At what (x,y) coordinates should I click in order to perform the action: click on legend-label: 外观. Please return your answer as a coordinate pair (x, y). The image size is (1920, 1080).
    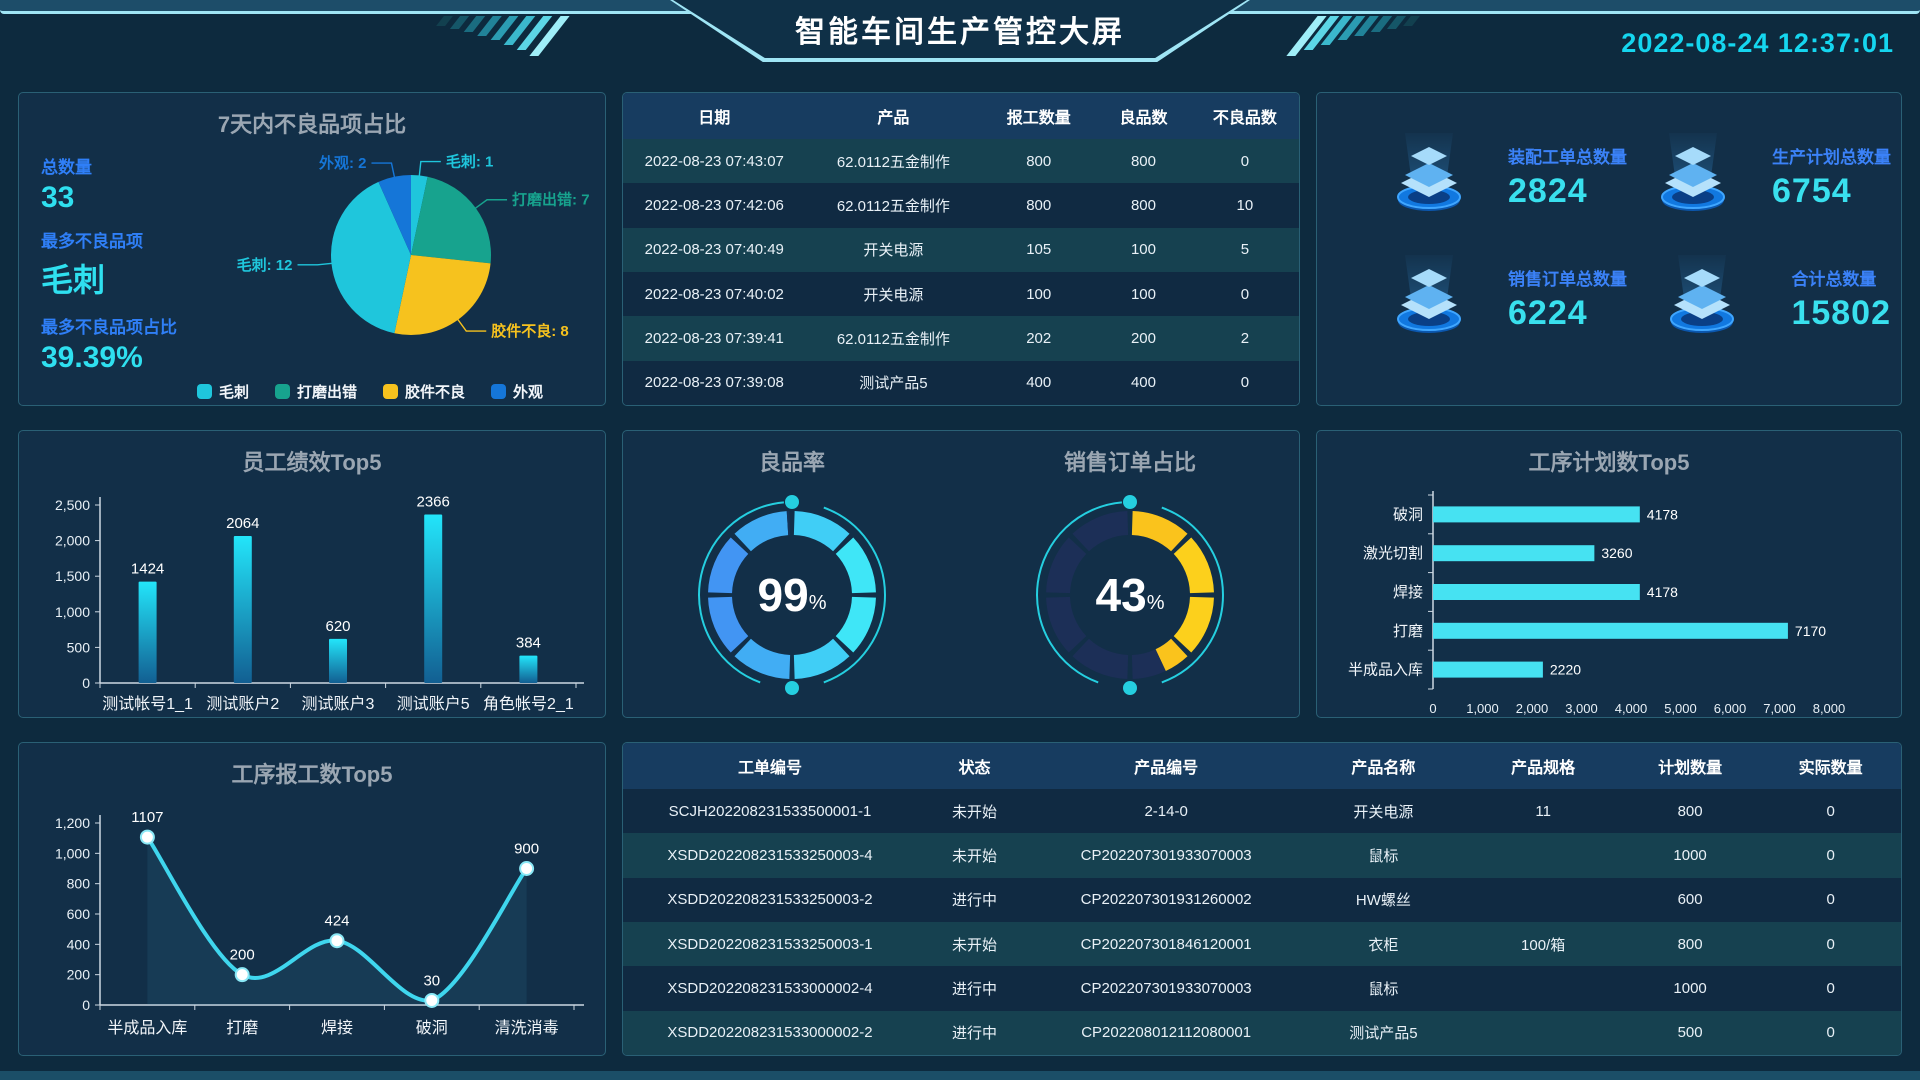
    Looking at the image, I should click on (528, 392).